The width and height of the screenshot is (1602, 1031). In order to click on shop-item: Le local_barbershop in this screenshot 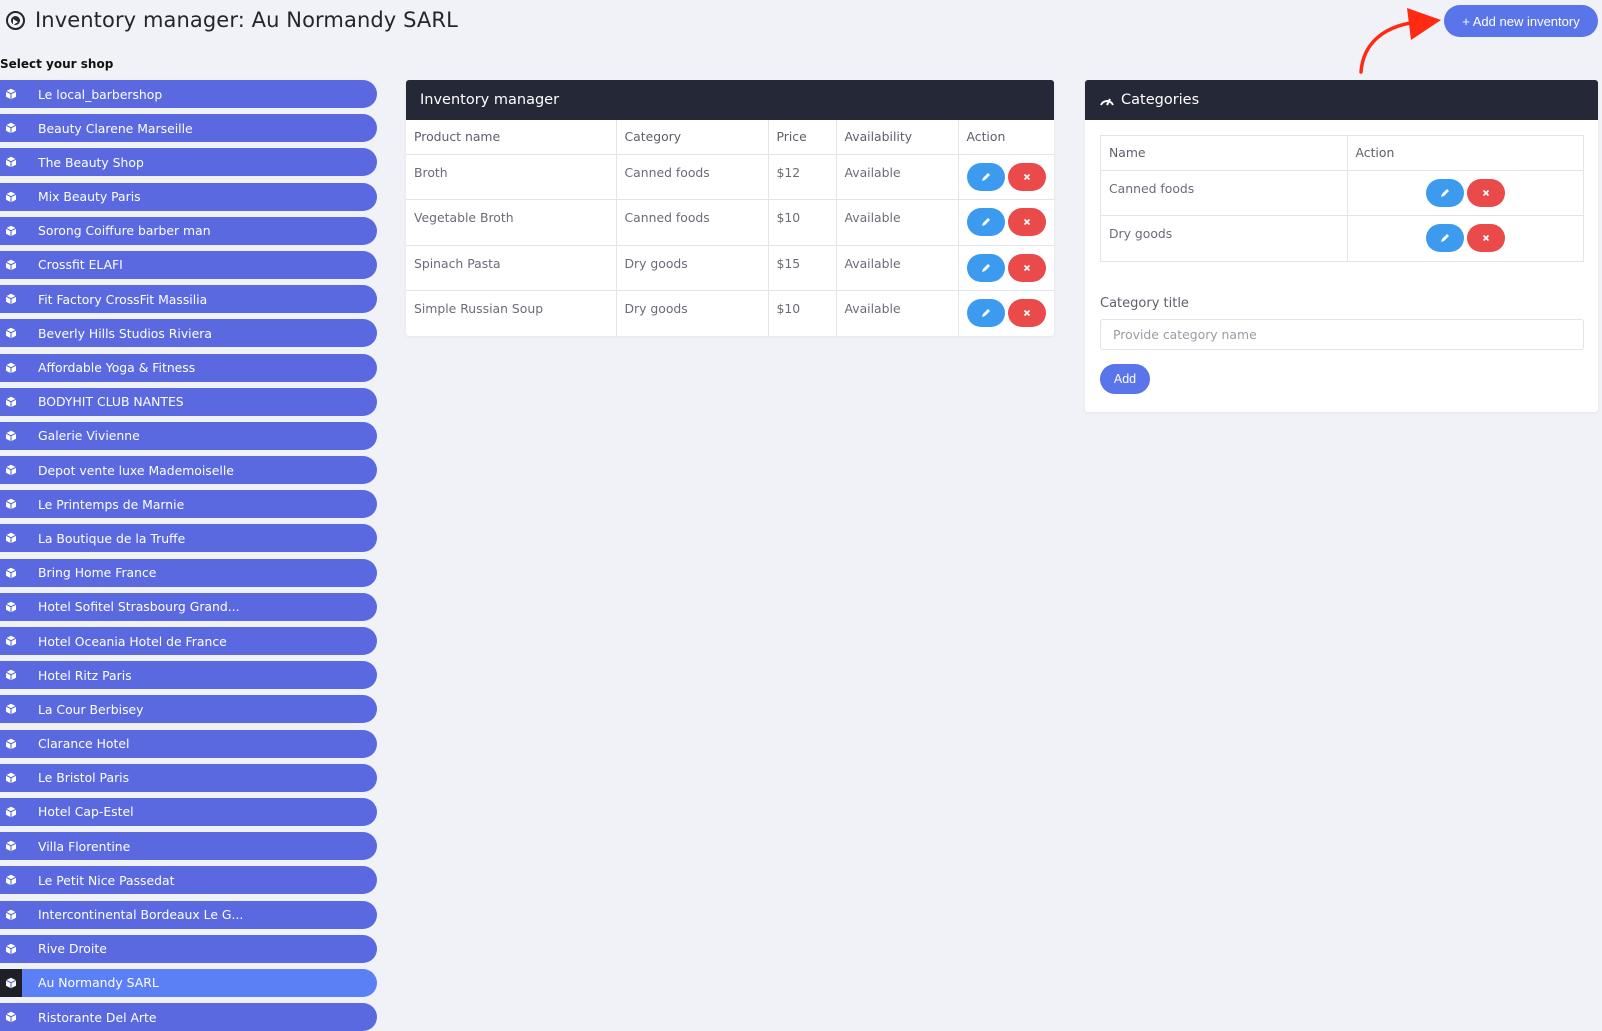, I will do `click(188, 94)`.